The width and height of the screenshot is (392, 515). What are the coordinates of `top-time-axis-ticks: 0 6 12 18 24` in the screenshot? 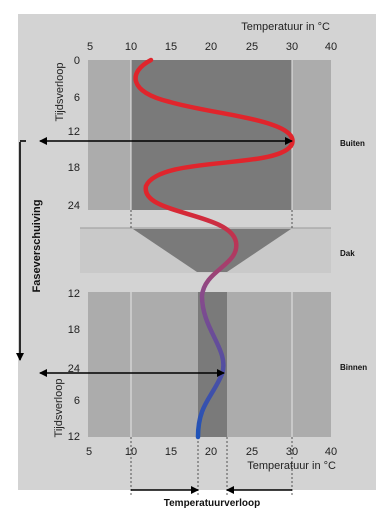 It's located at (74, 133).